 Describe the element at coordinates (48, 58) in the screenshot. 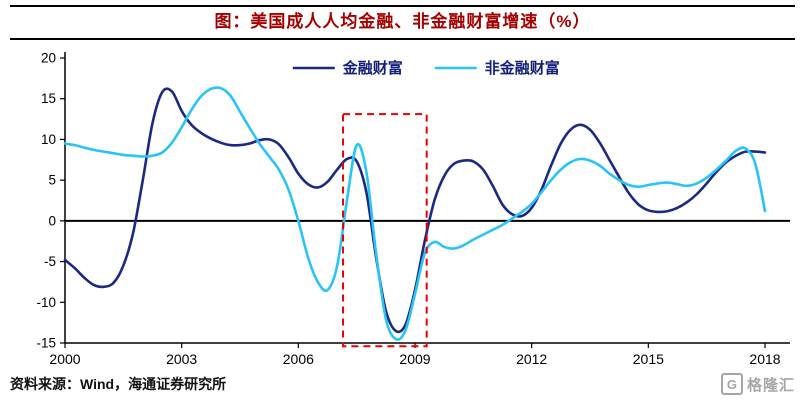

I see `y-tick-label: 20` at that location.